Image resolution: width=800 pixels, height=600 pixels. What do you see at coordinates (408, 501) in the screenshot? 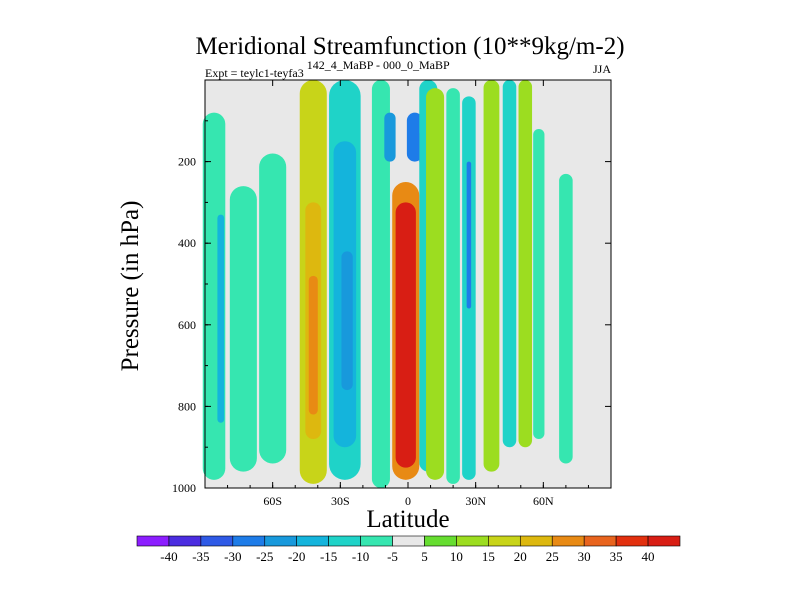
I see `x-tick-label: 0` at bounding box center [408, 501].